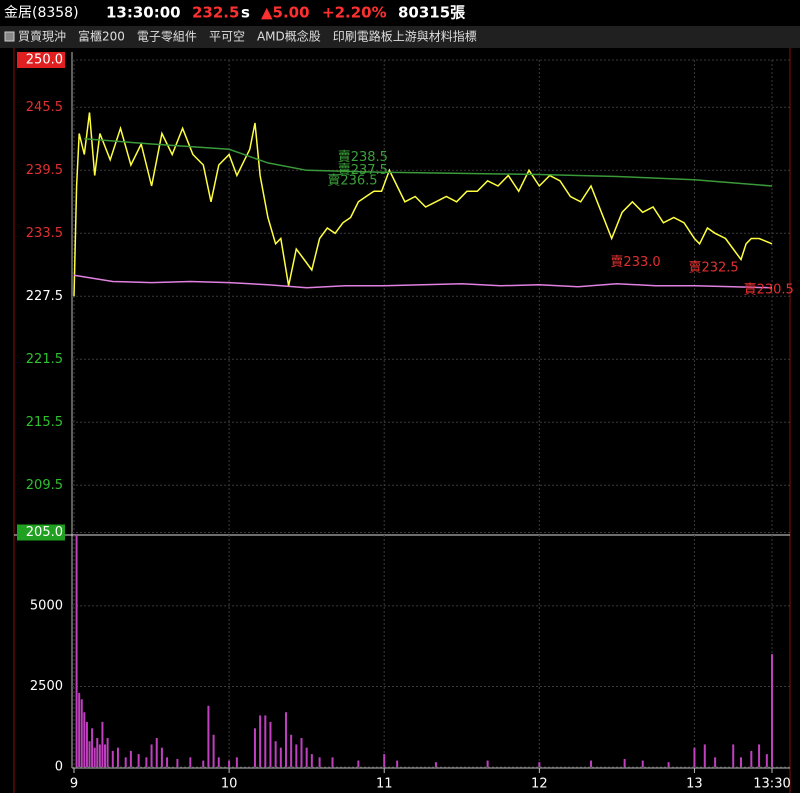  I want to click on x-tick-label: 10, so click(229, 784).